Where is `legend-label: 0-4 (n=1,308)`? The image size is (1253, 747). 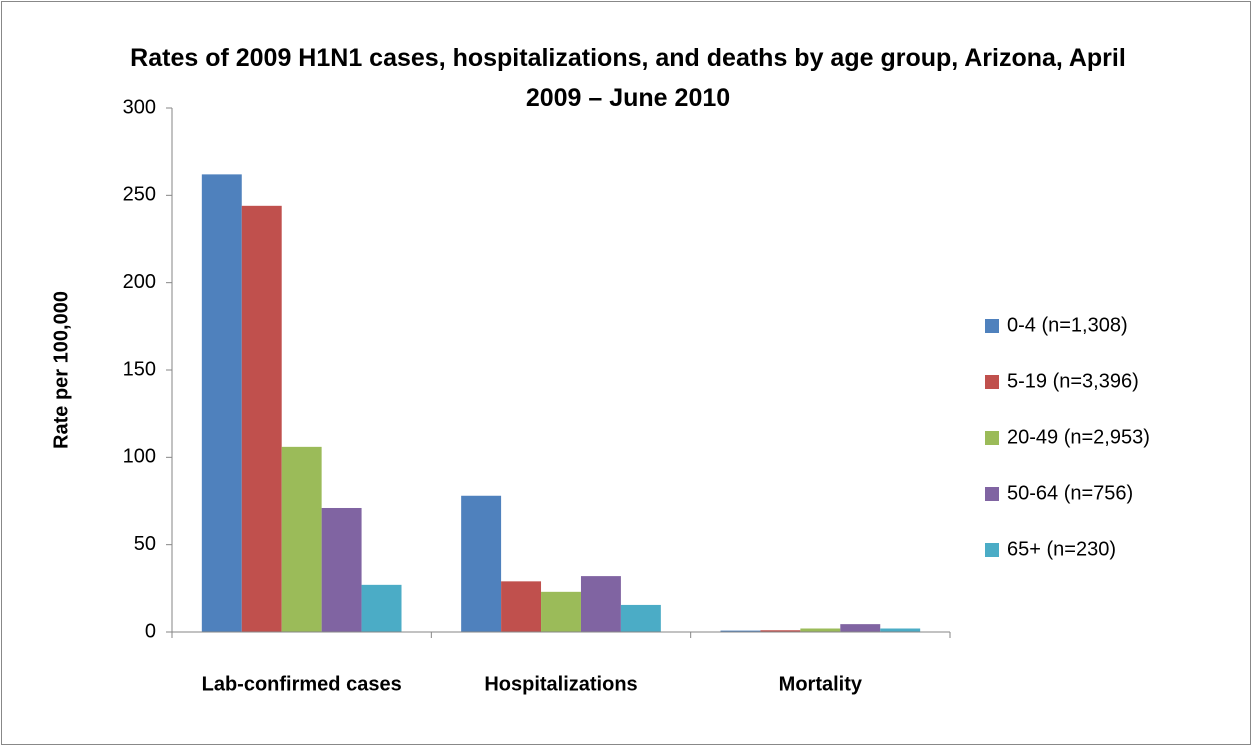
legend-label: 0-4 (n=1,308) is located at coordinates (1067, 325).